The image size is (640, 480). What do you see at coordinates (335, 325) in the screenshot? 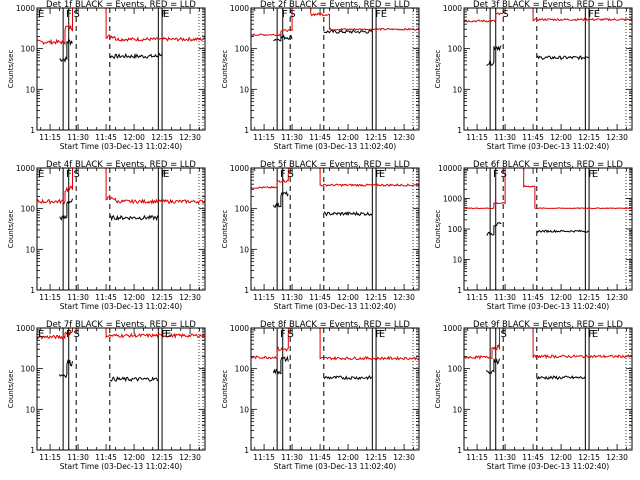
I see `panel-title: Det 8f BLACK = Events, RED = LLD` at bounding box center [335, 325].